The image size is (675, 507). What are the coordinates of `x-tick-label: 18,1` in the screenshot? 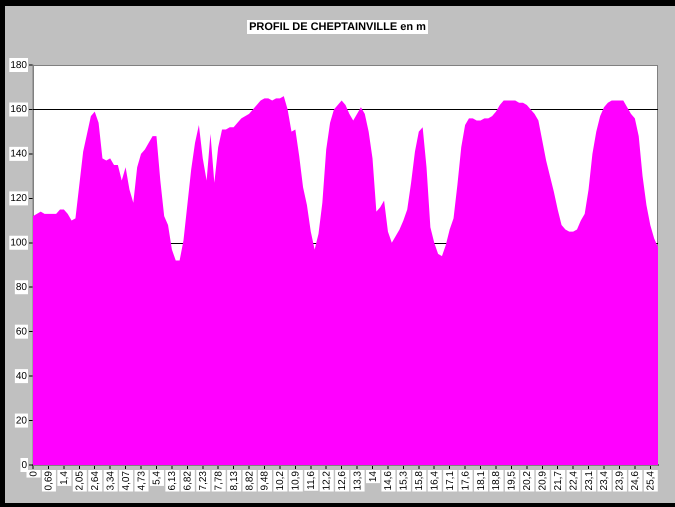 It's located at (481, 480).